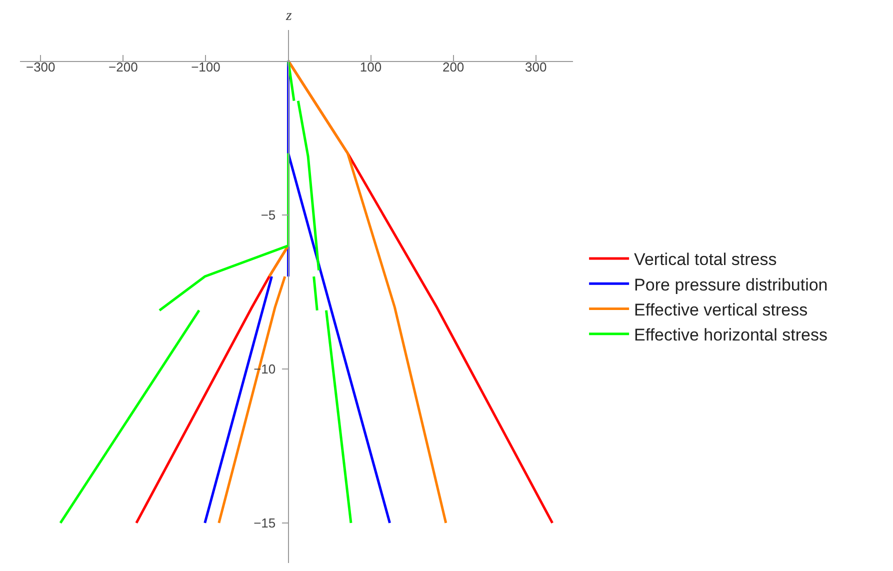  What do you see at coordinates (536, 66) in the screenshot?
I see `x-tick-label: 300` at bounding box center [536, 66].